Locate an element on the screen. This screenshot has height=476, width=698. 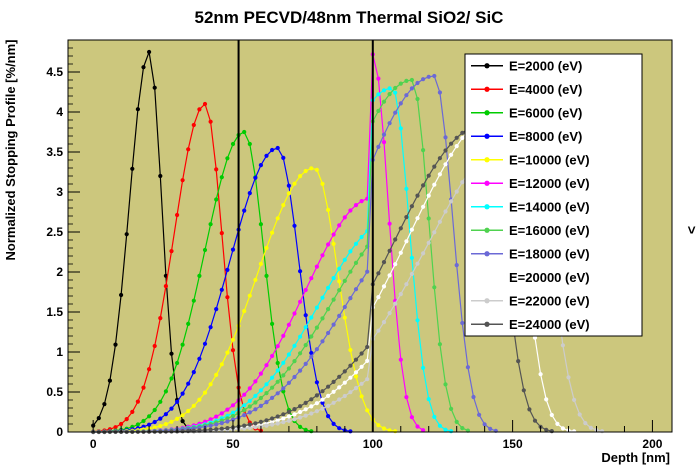
legend-entry-label: E=24000 (eV) is located at coordinates (549, 324).